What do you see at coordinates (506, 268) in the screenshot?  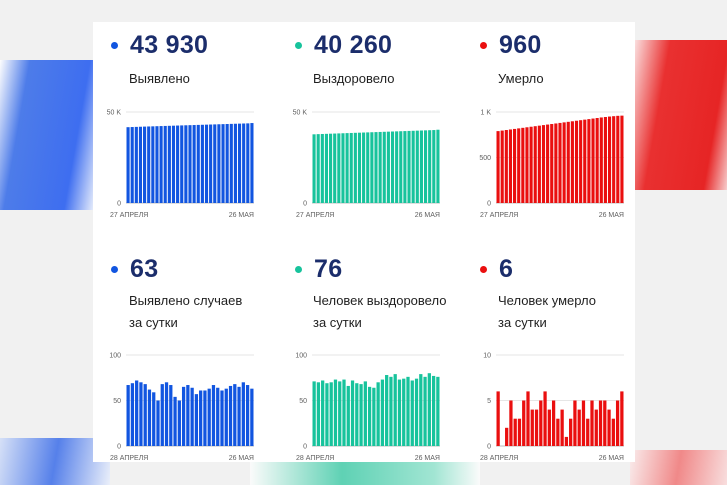 I see `stat-value: 6` at bounding box center [506, 268].